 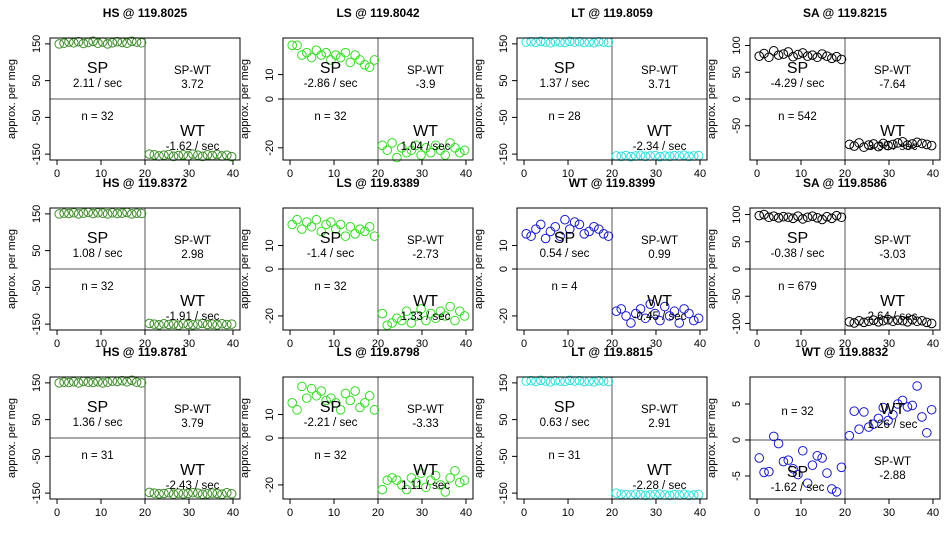 What do you see at coordinates (192, 131) in the screenshot?
I see `wt-label: WT` at bounding box center [192, 131].